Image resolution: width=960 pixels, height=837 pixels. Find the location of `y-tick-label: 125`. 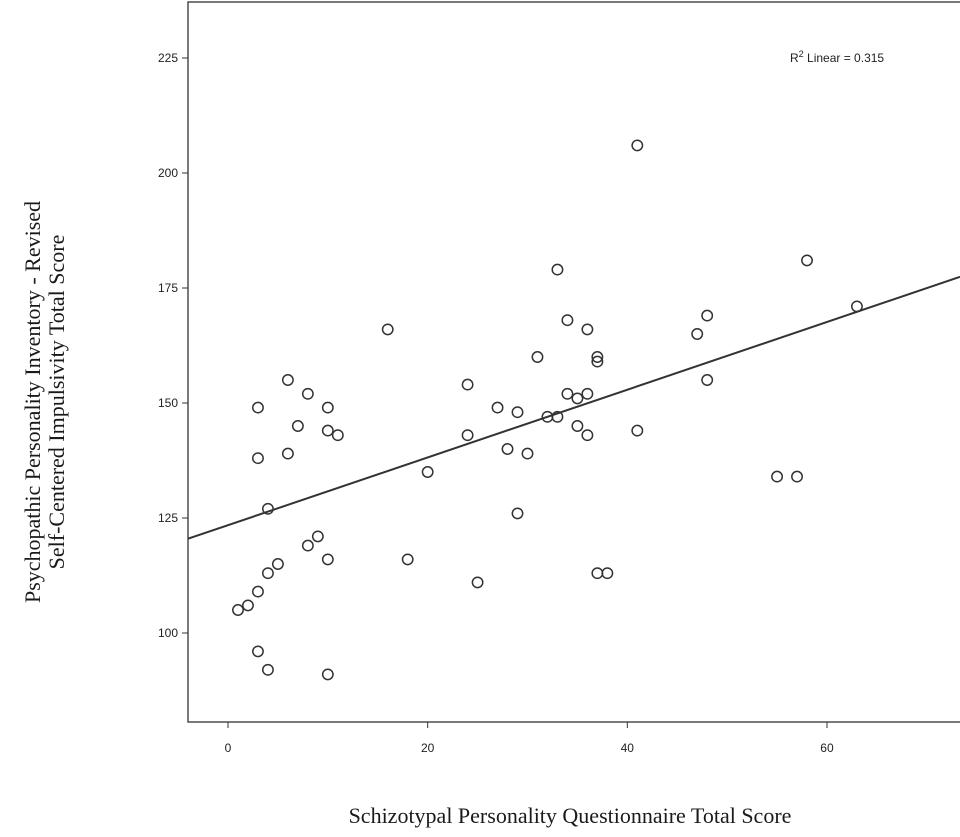

y-tick-label: 125 is located at coordinates (168, 518).